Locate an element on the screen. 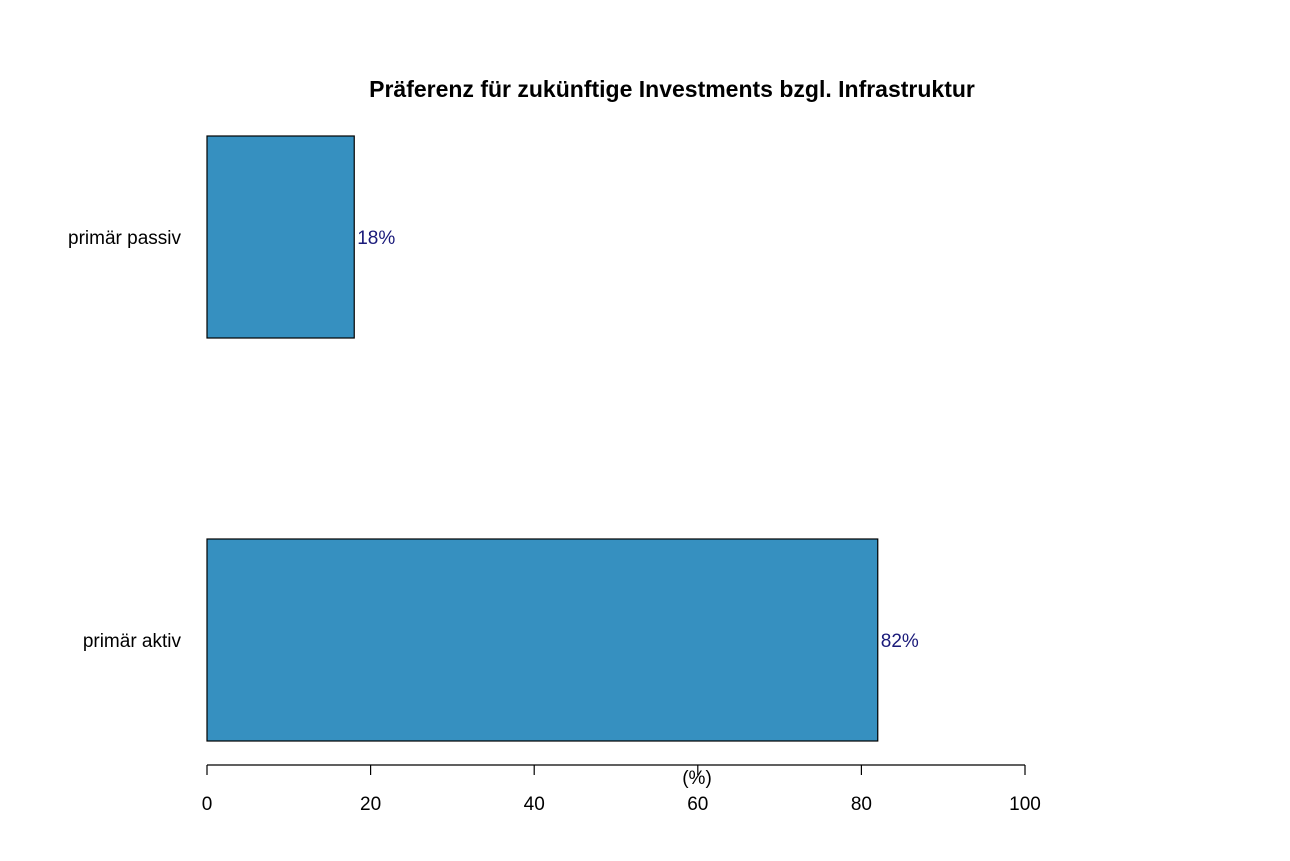 This screenshot has width=1290, height=861. category-label-primar-passiv: primär passiv is located at coordinates (124, 238).